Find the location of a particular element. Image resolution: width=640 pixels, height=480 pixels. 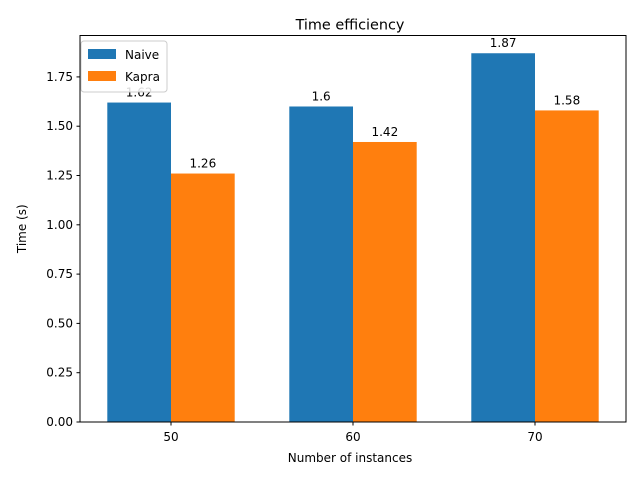

bar-value-label: 1.6 is located at coordinates (321, 96).